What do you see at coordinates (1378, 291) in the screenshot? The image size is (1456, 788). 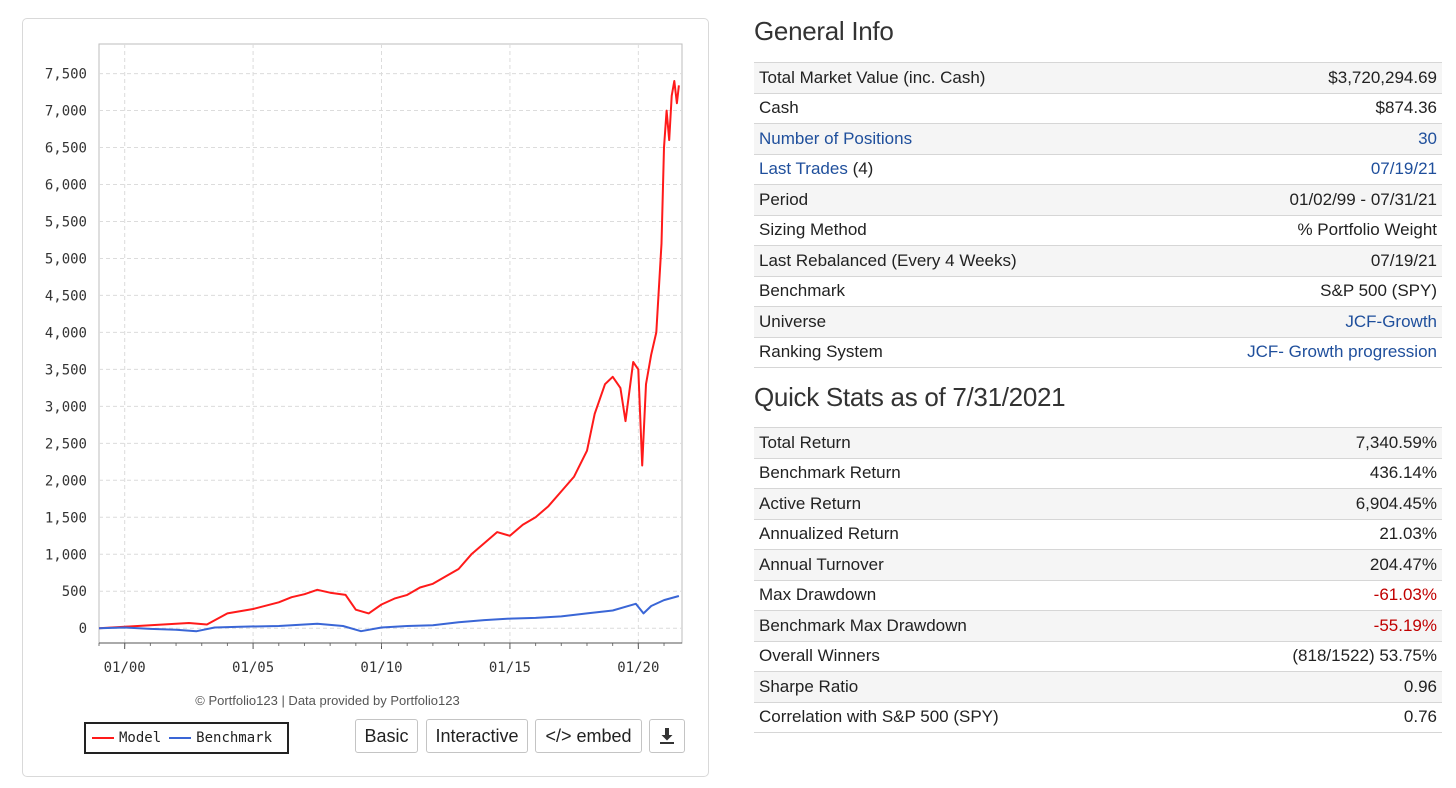 I see `row-value: S&P 500 (SPY)` at bounding box center [1378, 291].